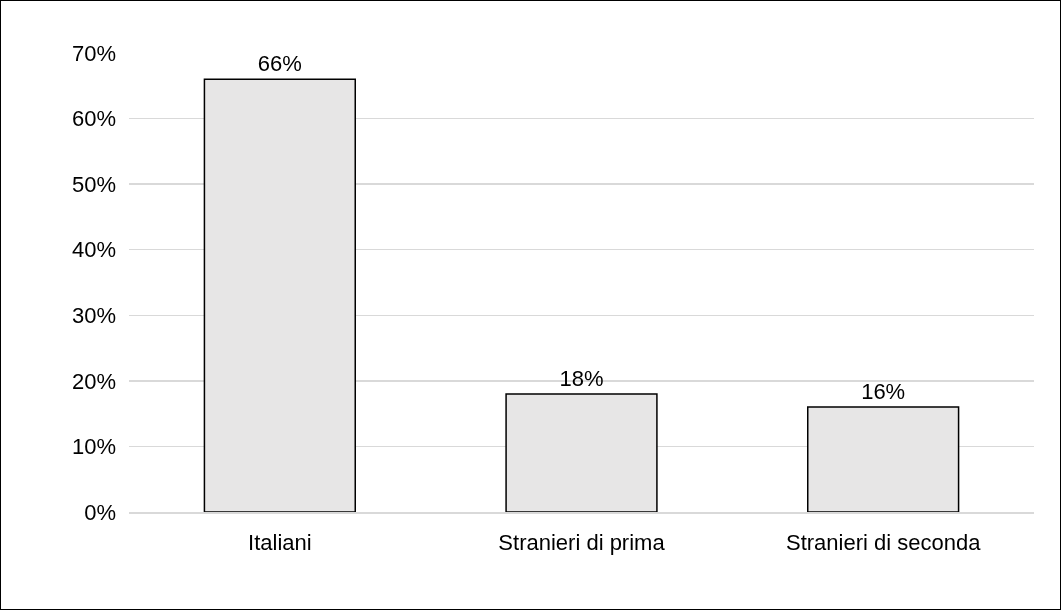 This screenshot has height=610, width=1061. What do you see at coordinates (279, 64) in the screenshot?
I see `data-label: 66%` at bounding box center [279, 64].